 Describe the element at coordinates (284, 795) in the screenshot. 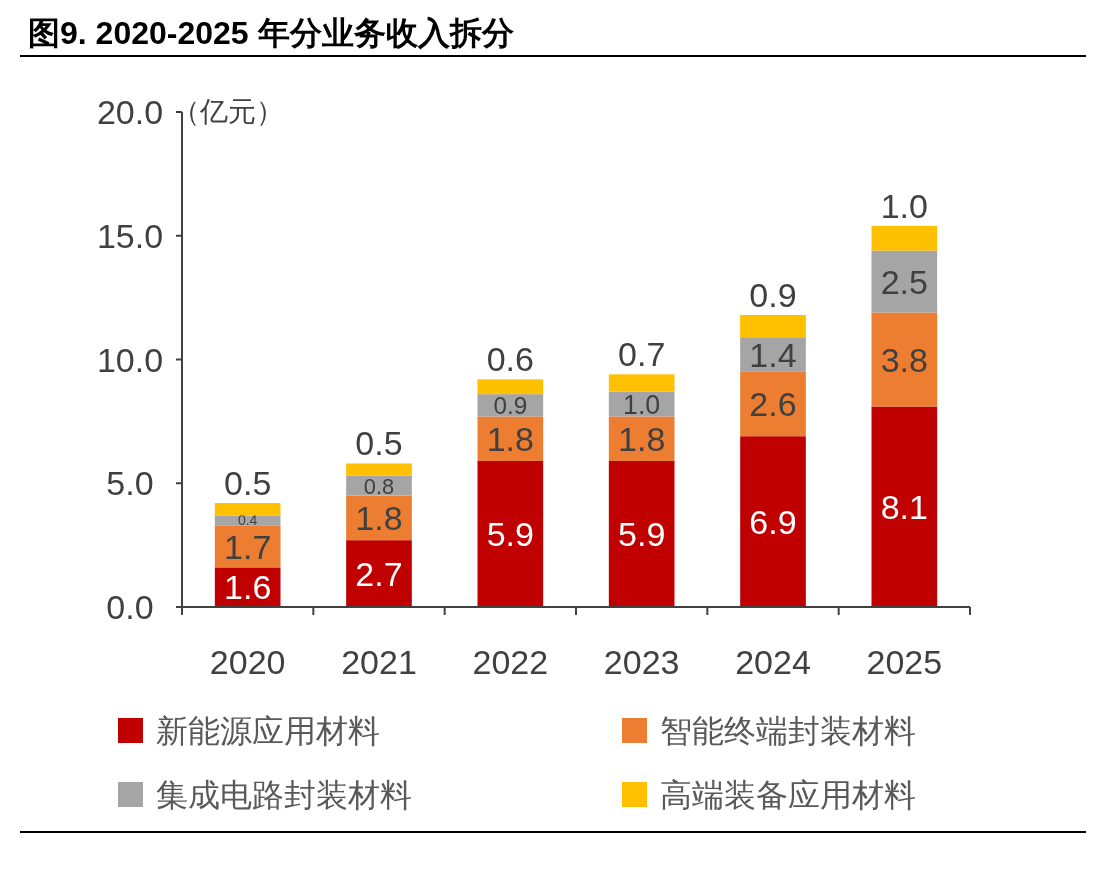

I see `legend-label: 集成电路封装材料` at that location.